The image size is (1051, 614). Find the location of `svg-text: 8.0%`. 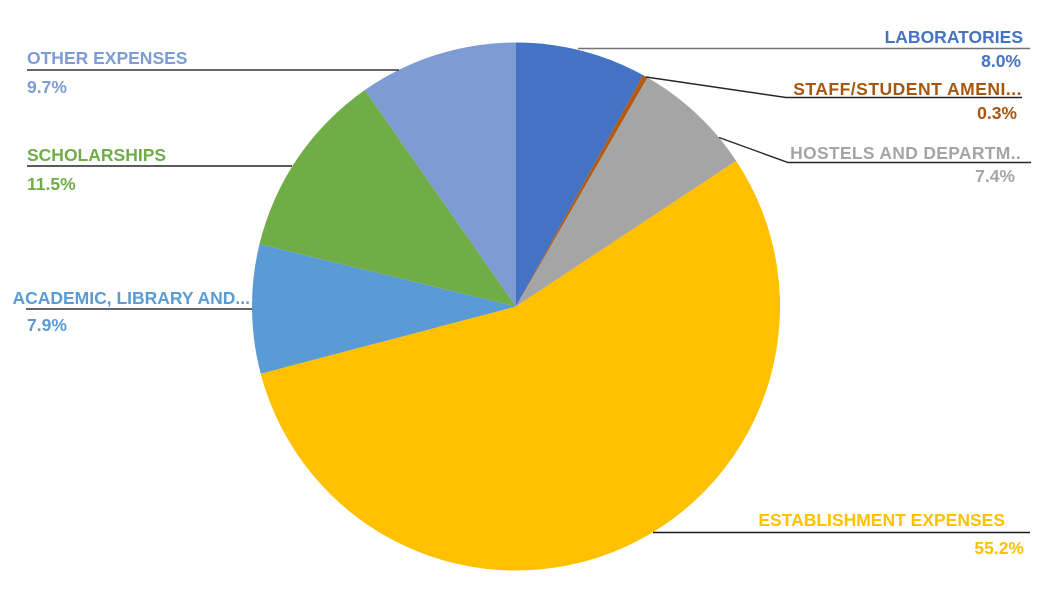

svg-text: 8.0% is located at coordinates (1001, 61).